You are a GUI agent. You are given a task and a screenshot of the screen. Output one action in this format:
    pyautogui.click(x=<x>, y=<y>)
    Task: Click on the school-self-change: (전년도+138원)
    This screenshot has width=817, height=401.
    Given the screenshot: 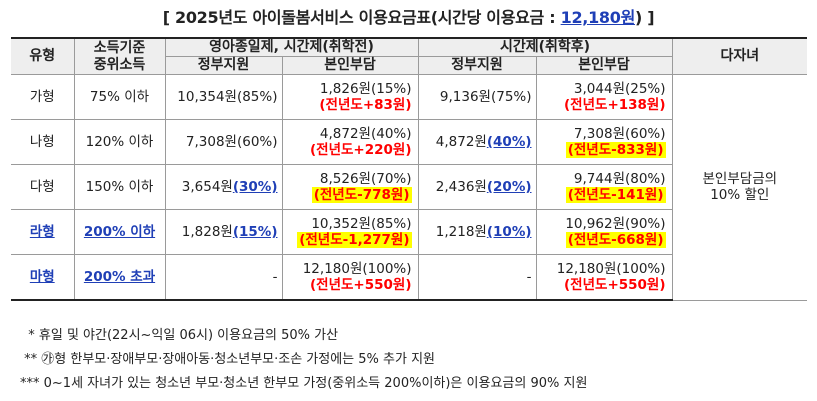 What is the action you would take?
    pyautogui.click(x=615, y=105)
    